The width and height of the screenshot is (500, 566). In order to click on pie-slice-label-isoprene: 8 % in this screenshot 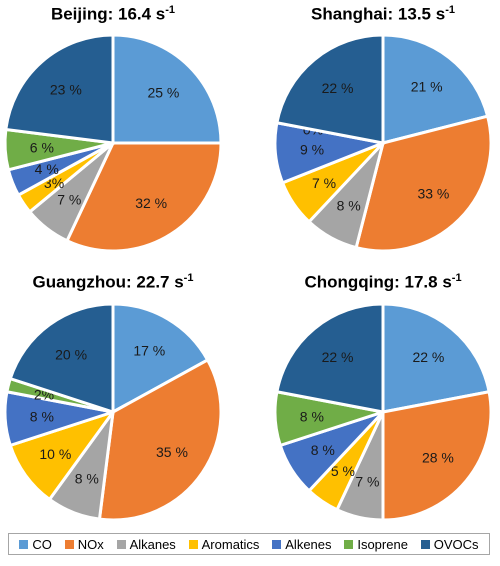, I will do `click(312, 416)`.